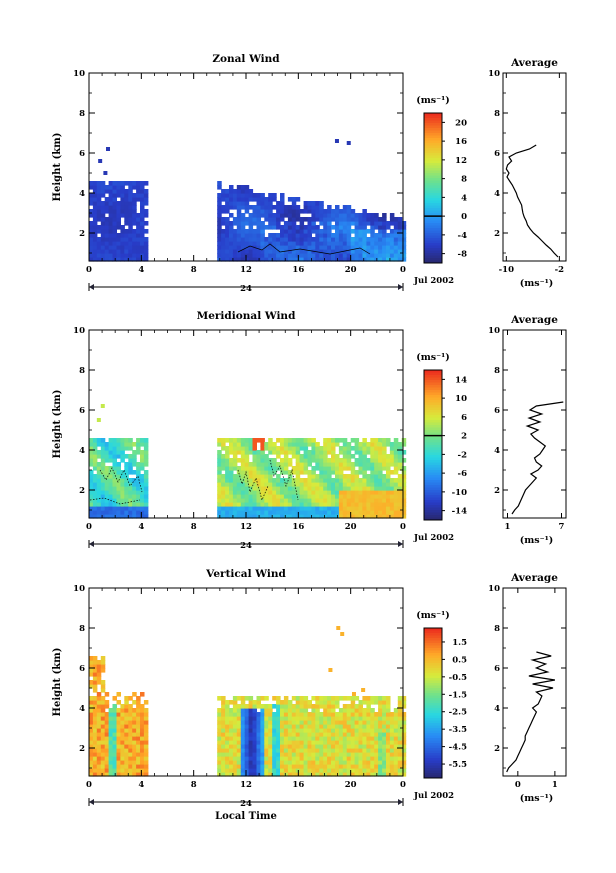 This screenshot has width=616, height=873. I want to click on x-tick-label: 12, so click(246, 527).